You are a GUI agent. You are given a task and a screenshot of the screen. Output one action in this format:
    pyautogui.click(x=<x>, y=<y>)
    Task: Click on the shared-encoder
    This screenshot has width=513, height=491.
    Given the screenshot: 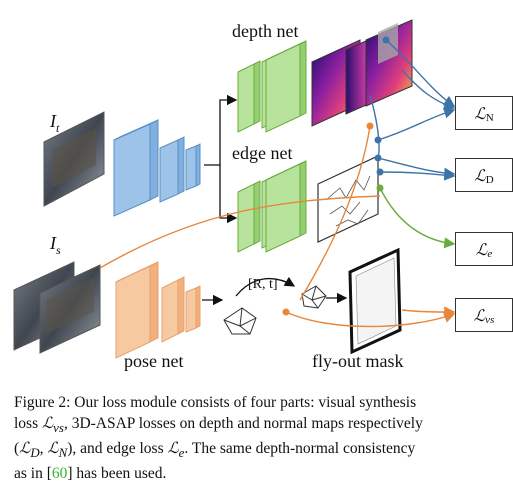 What is the action you would take?
    pyautogui.click(x=157, y=168)
    